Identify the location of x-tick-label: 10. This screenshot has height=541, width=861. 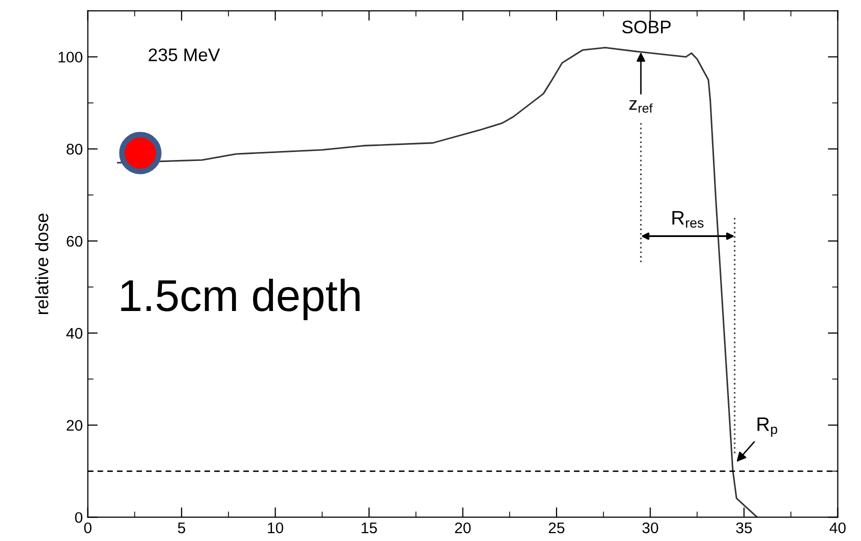
(276, 528).